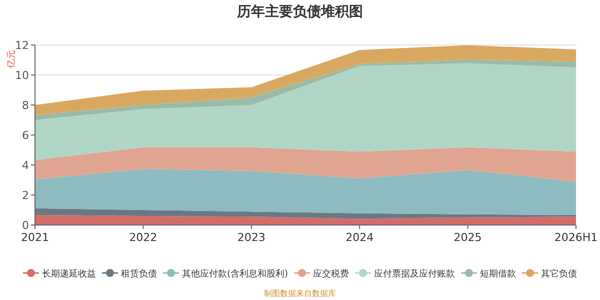 This screenshot has width=600, height=300. Describe the element at coordinates (331, 274) in the screenshot. I see `legend-label: 应交税费` at that location.